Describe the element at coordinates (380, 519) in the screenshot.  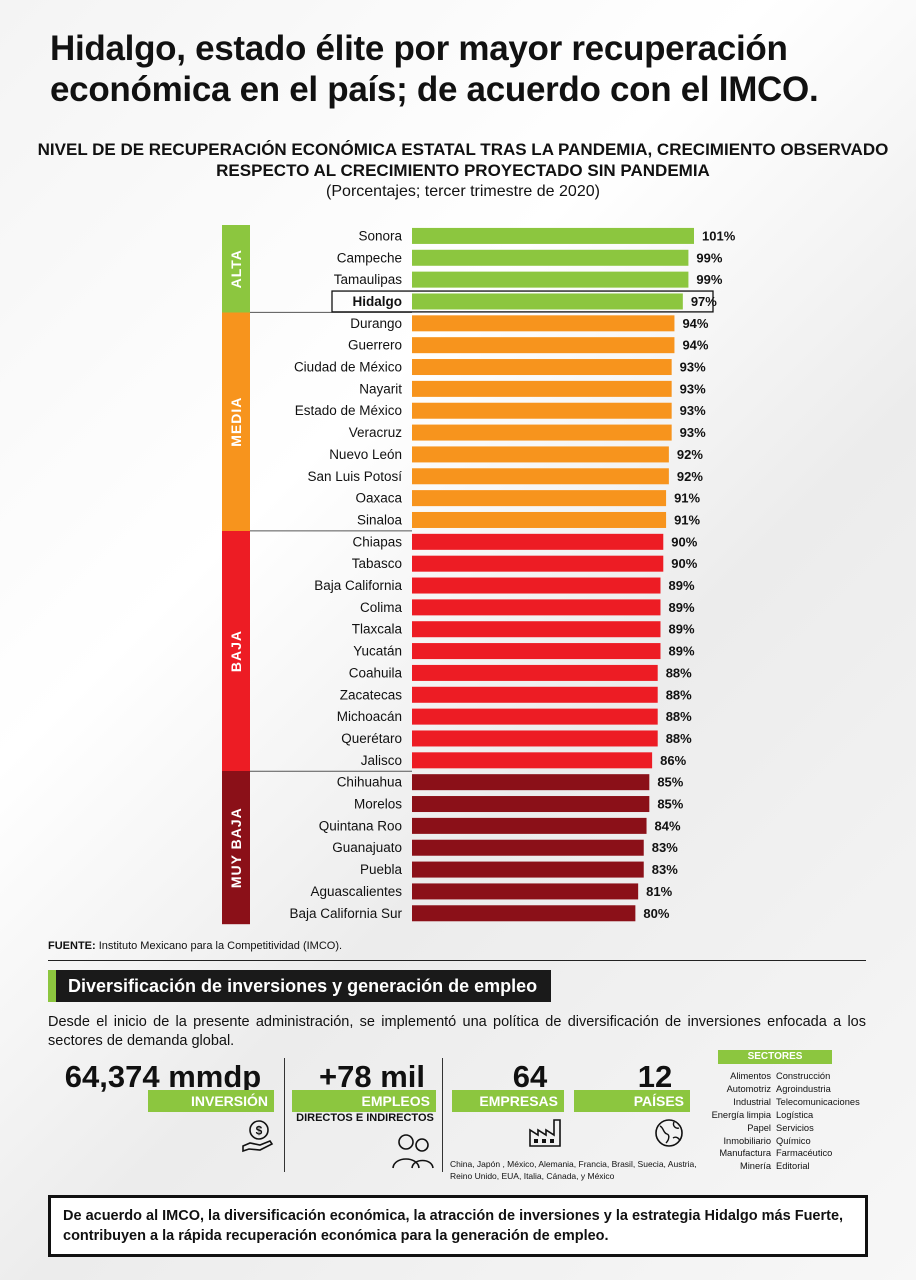
I see `state-label: Sinaloa` at that location.